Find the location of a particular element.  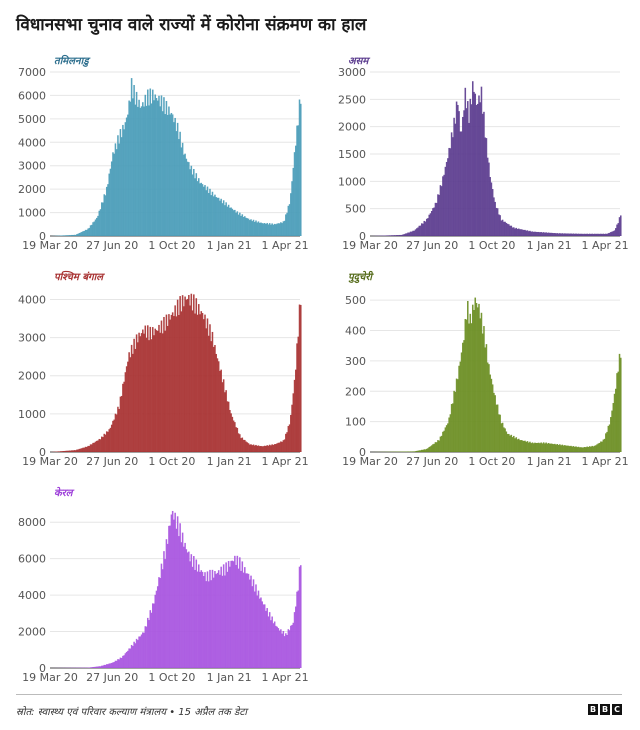

bbc-letter: C is located at coordinates (617, 709).